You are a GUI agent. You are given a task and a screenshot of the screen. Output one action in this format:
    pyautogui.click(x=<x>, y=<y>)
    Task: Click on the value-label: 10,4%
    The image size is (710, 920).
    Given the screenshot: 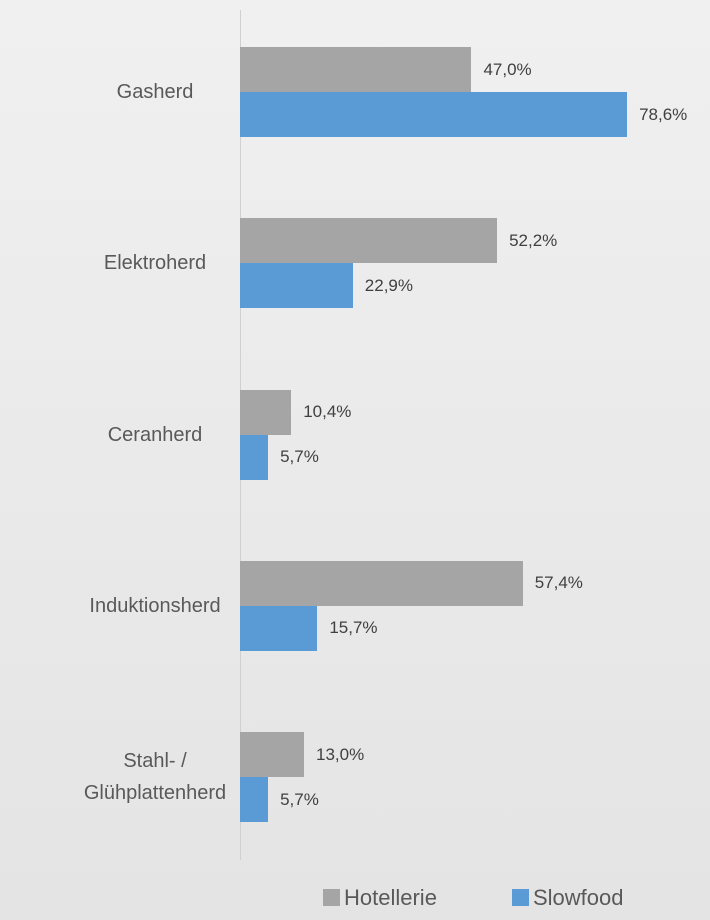 What is the action you would take?
    pyautogui.click(x=327, y=412)
    